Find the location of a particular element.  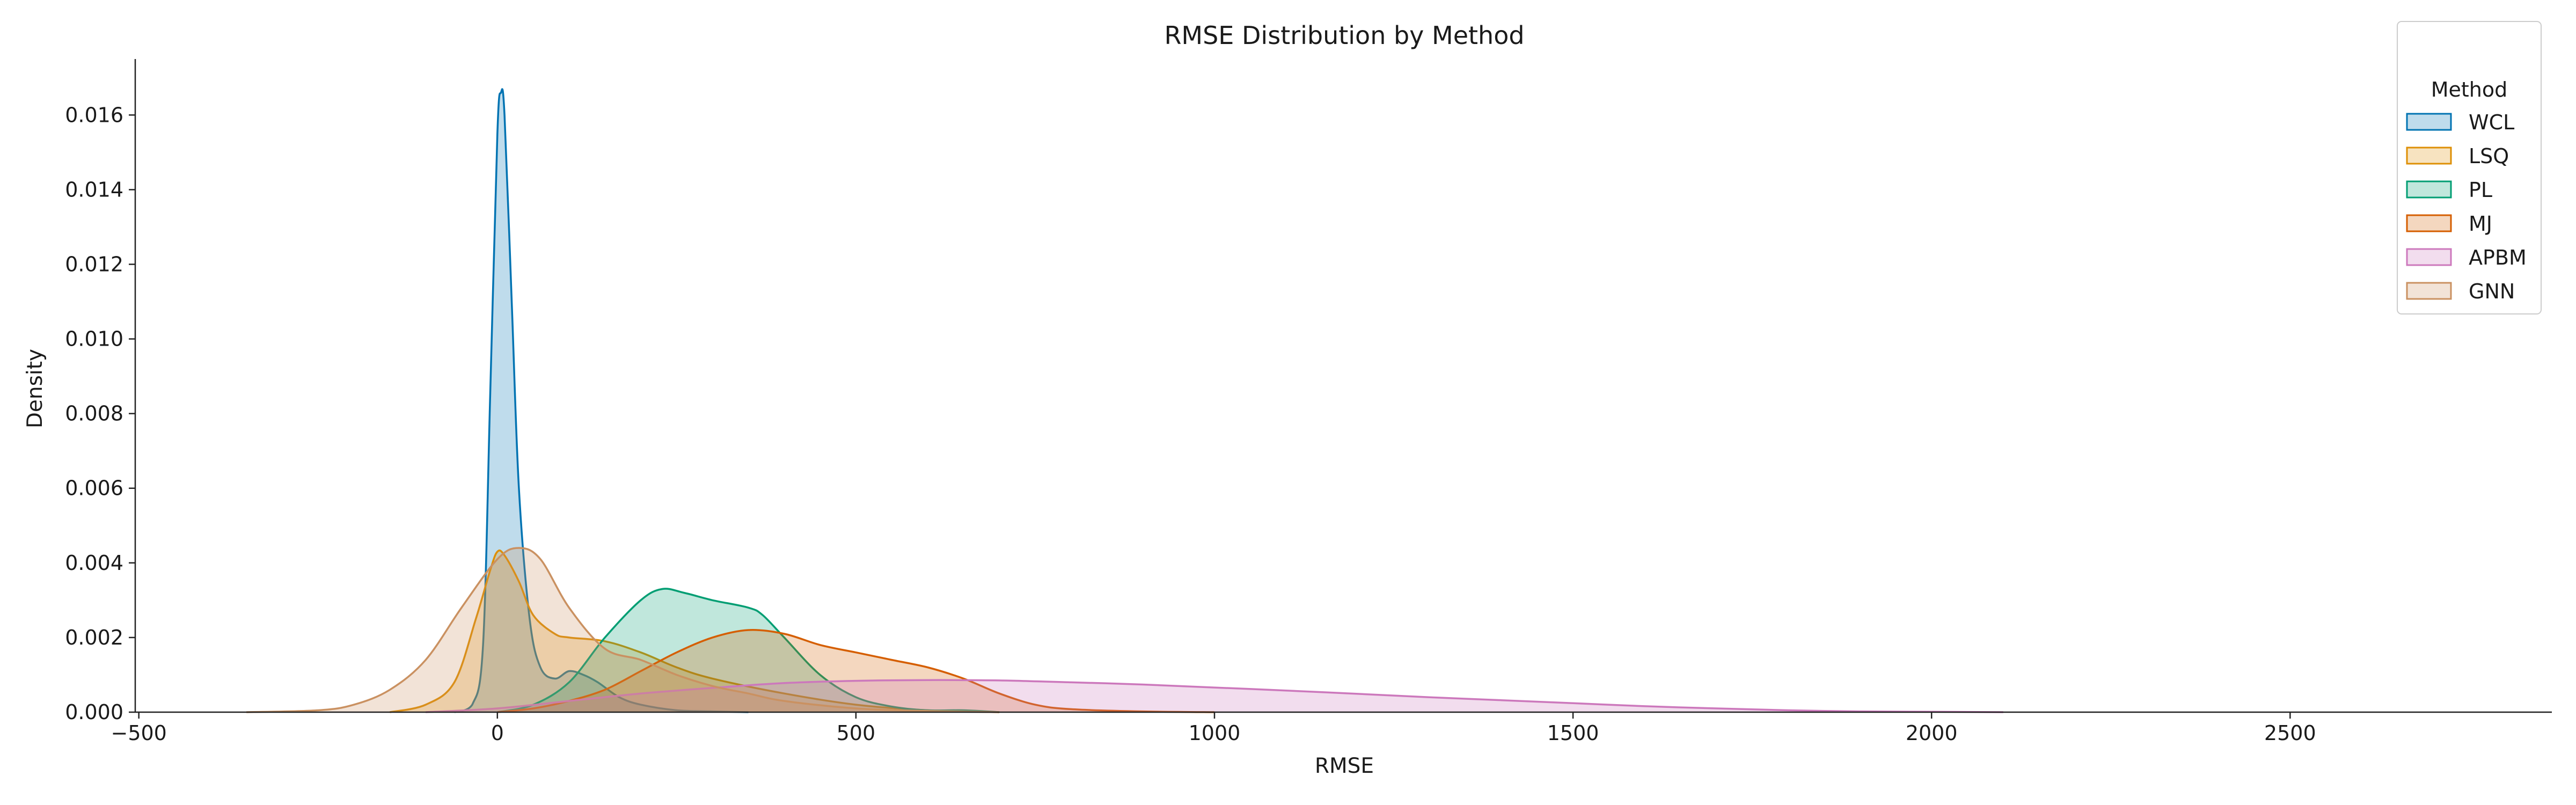

density-line-gnn is located at coordinates (623, 630).